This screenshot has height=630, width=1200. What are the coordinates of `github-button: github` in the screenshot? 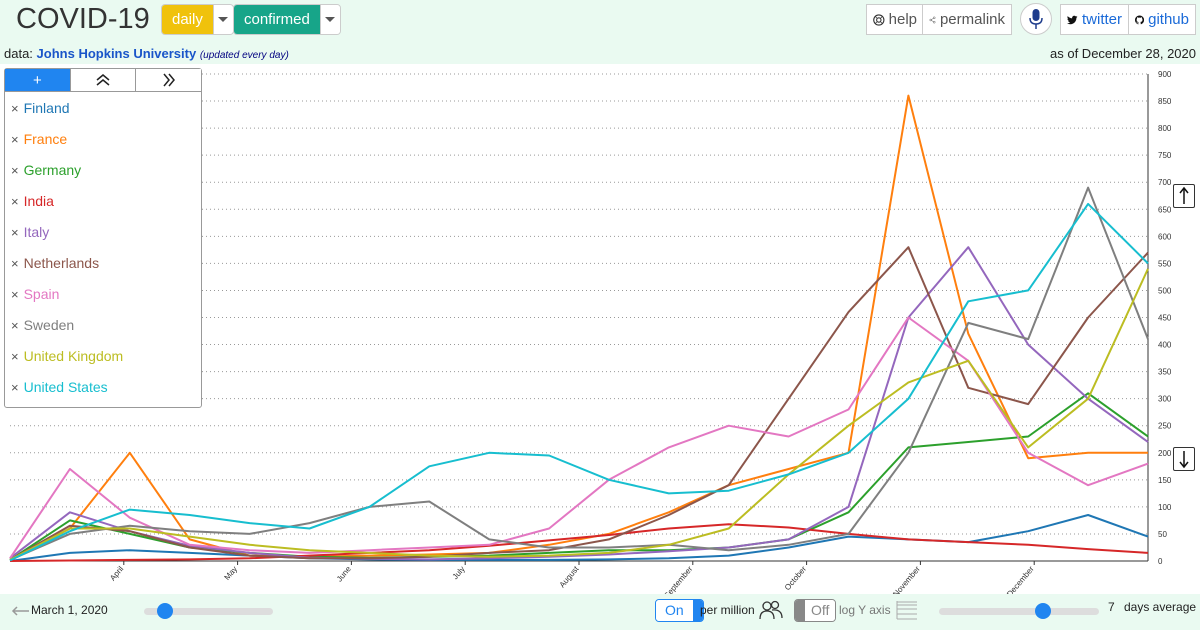 It's located at (1162, 19).